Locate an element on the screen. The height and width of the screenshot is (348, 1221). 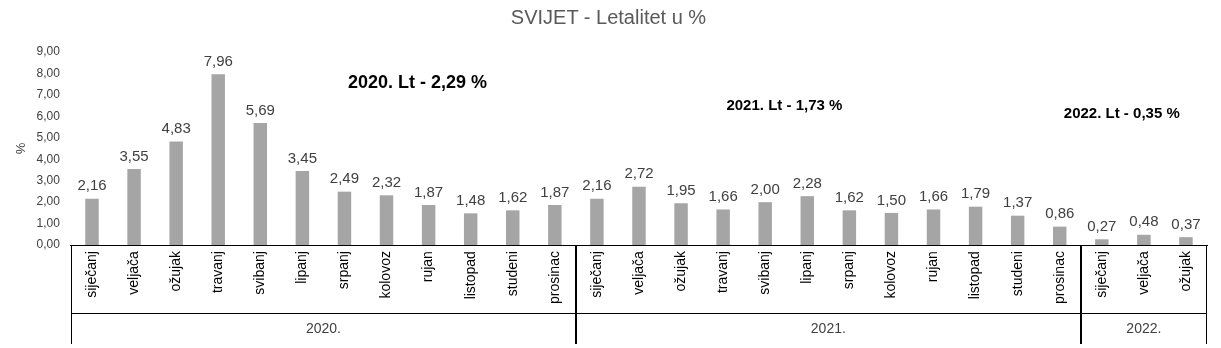
text: 2020. is located at coordinates (323, 327).